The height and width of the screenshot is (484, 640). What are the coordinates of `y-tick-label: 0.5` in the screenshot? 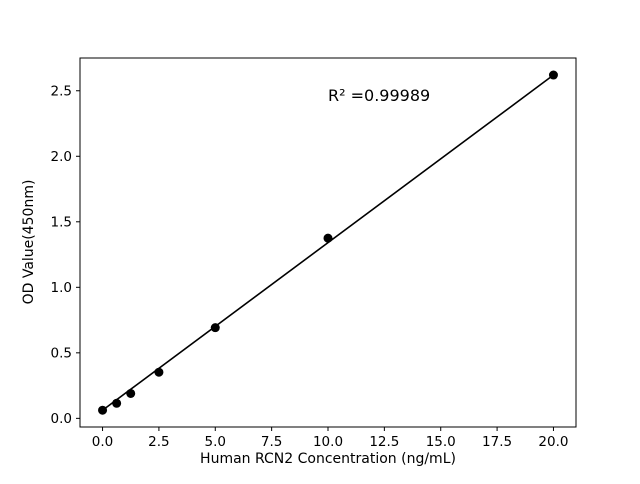 It's located at (61, 353).